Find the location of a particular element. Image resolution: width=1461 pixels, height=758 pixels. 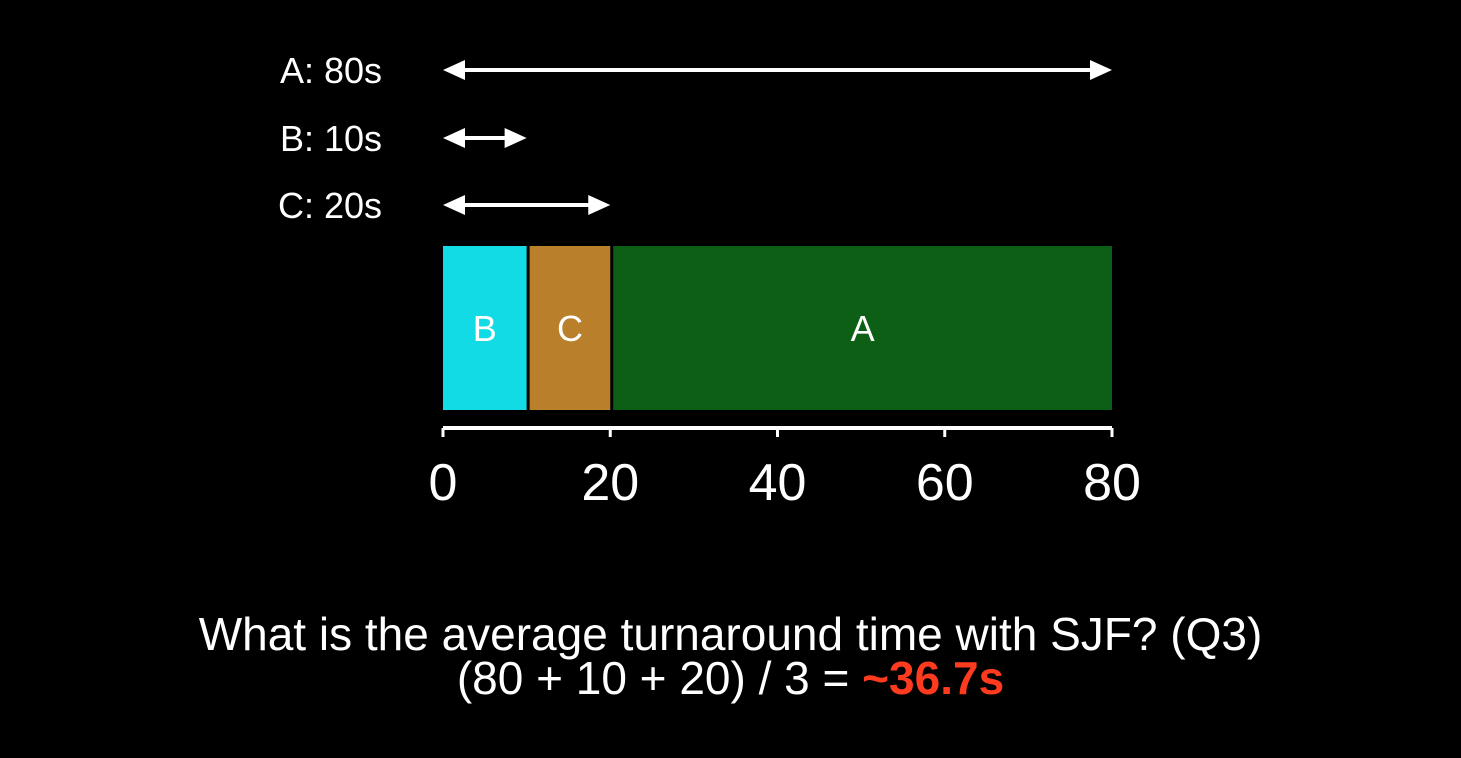

tick-label-60: 60 is located at coordinates (945, 483).